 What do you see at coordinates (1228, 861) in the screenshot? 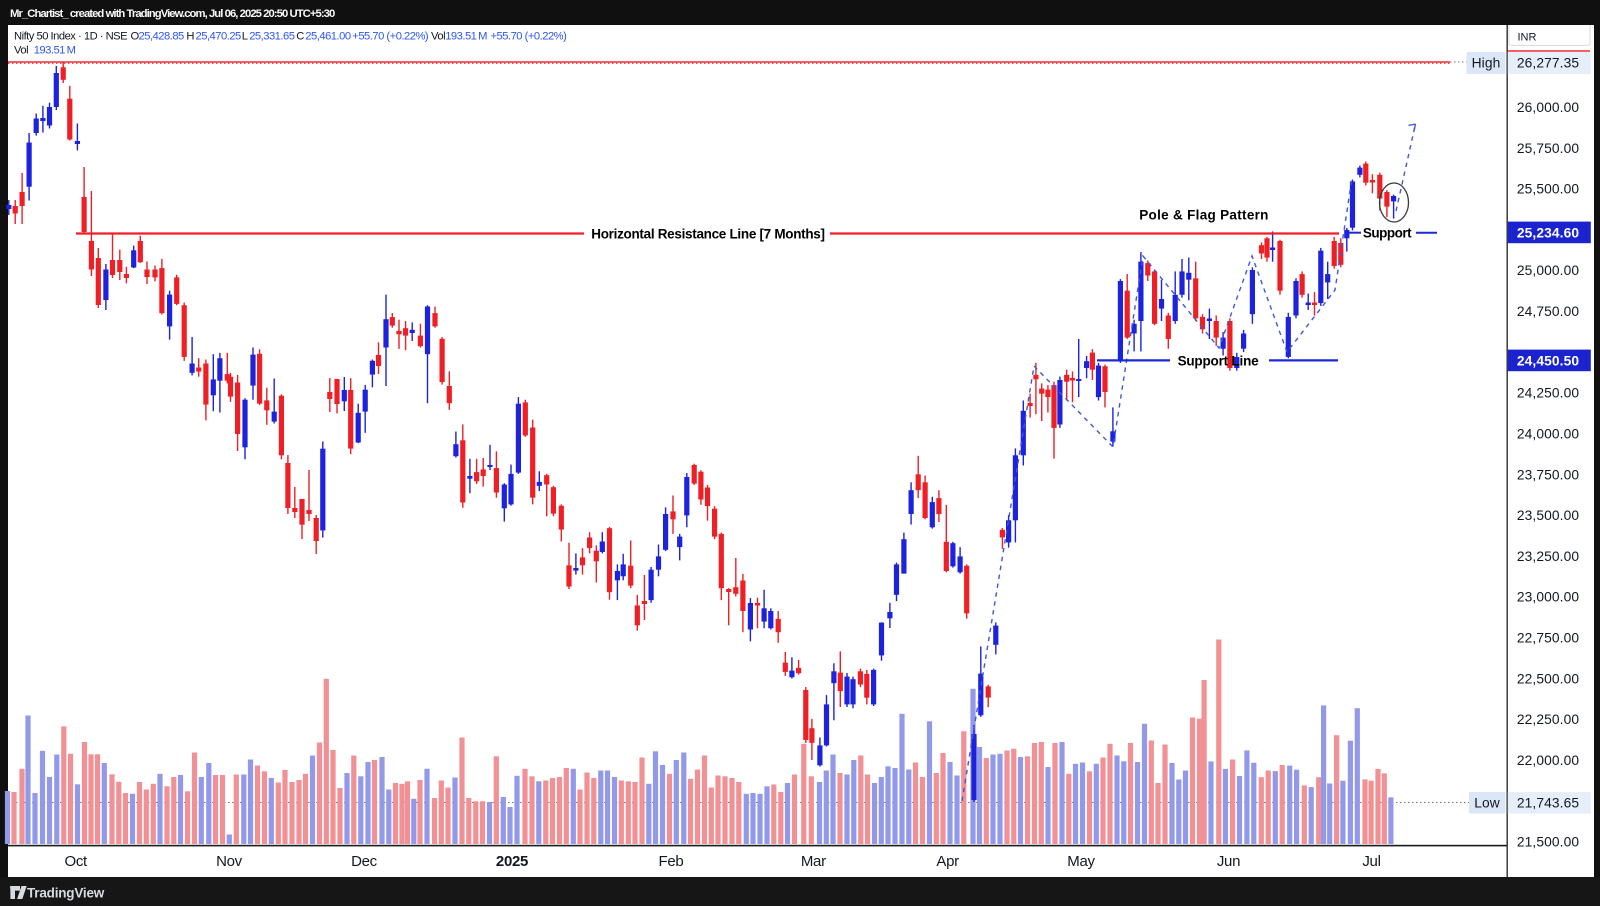
I see `svg-text: Jun` at bounding box center [1228, 861].